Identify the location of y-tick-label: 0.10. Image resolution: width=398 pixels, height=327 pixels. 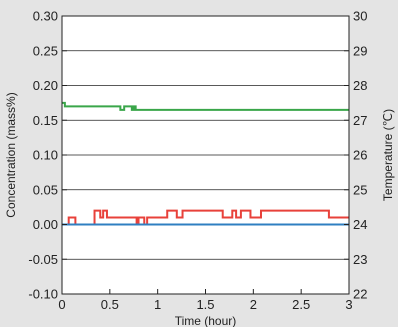
(45, 155).